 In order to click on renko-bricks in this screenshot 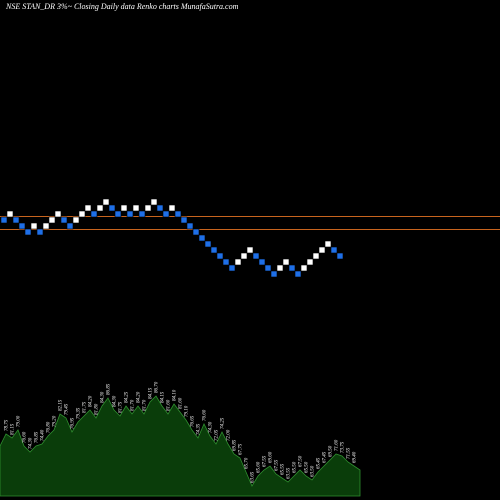, I will do `click(172, 238)`.